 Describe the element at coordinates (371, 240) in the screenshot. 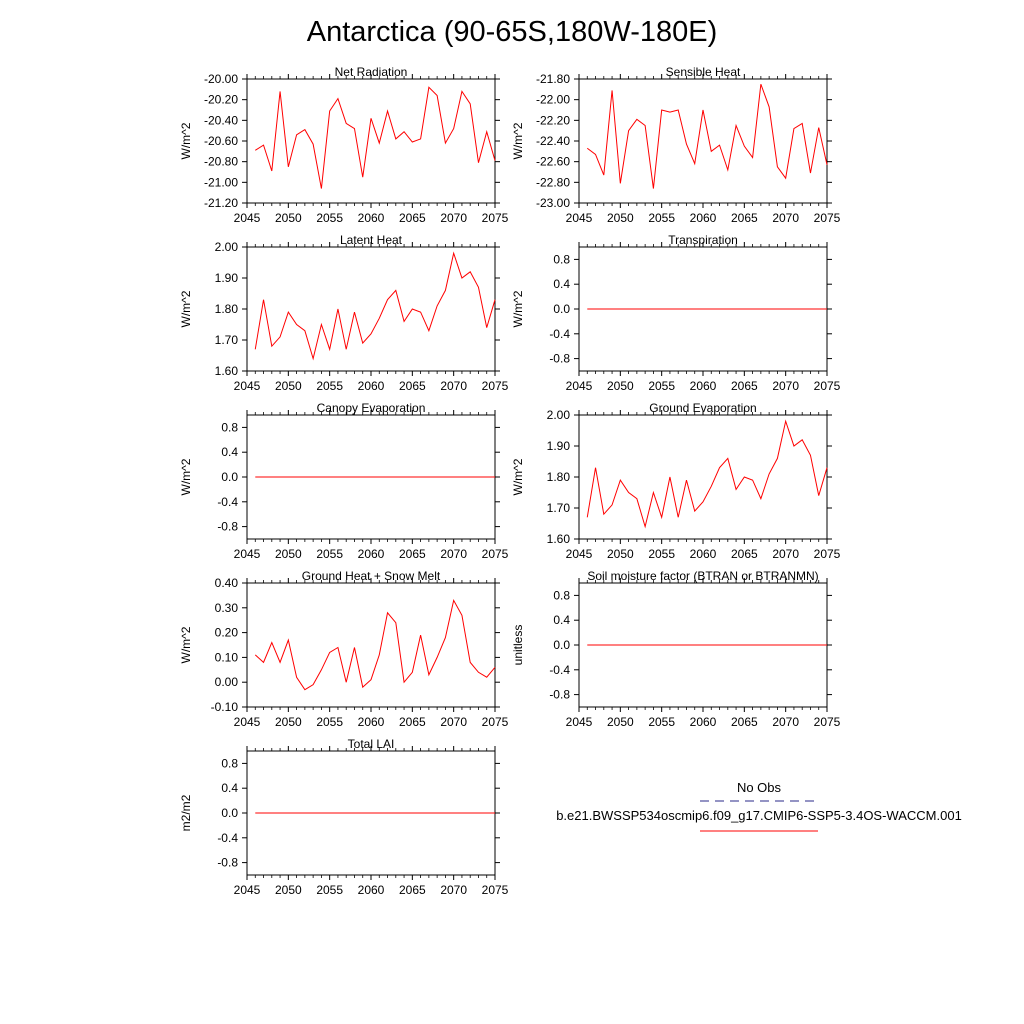

I see `panel-title: Latent Heat` at that location.